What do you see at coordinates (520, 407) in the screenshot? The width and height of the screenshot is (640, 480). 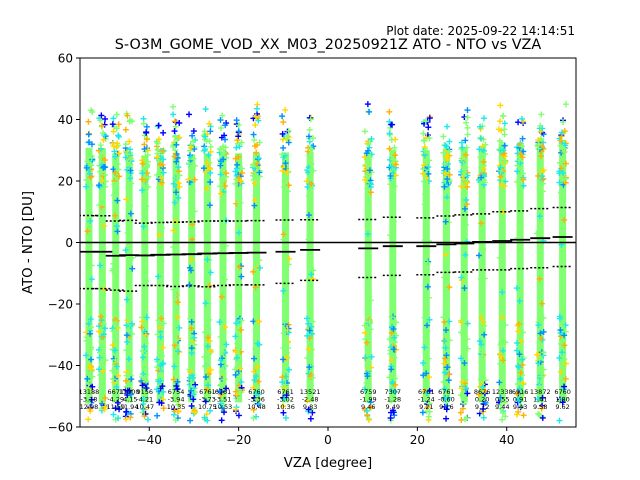 I see `bin-std: 9.43` at bounding box center [520, 407].